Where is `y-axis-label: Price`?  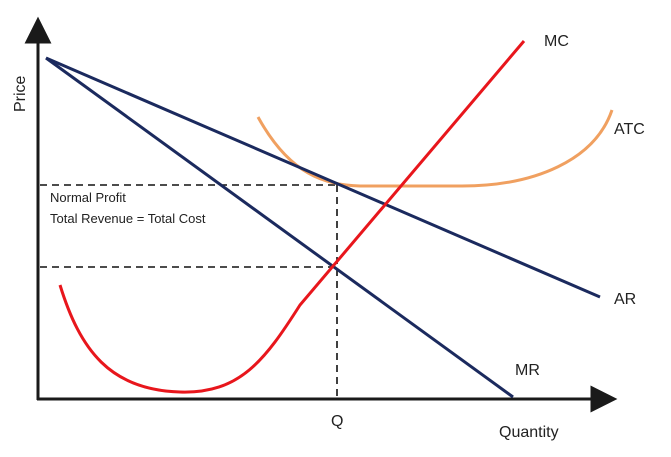
y-axis-label: Price is located at coordinates (20, 93).